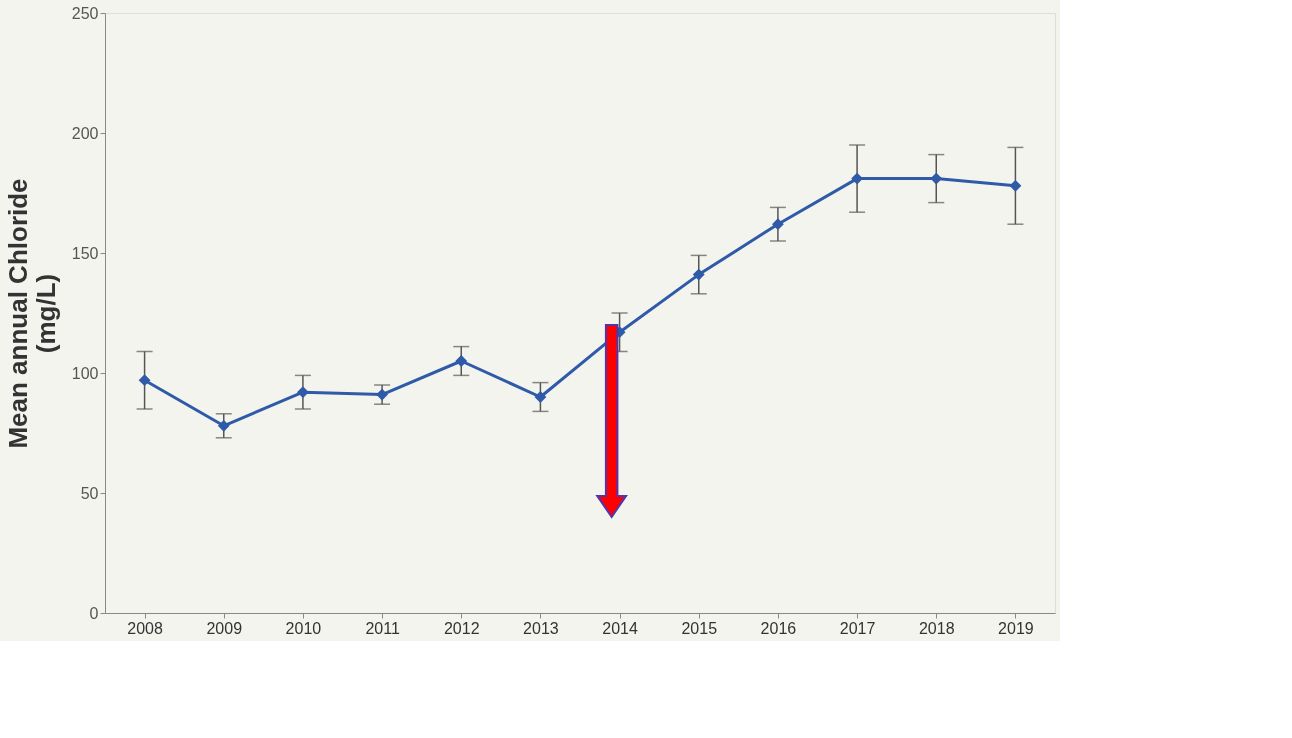 The image size is (1292, 738). What do you see at coordinates (303, 628) in the screenshot?
I see `x-tick-label: 2010` at bounding box center [303, 628].